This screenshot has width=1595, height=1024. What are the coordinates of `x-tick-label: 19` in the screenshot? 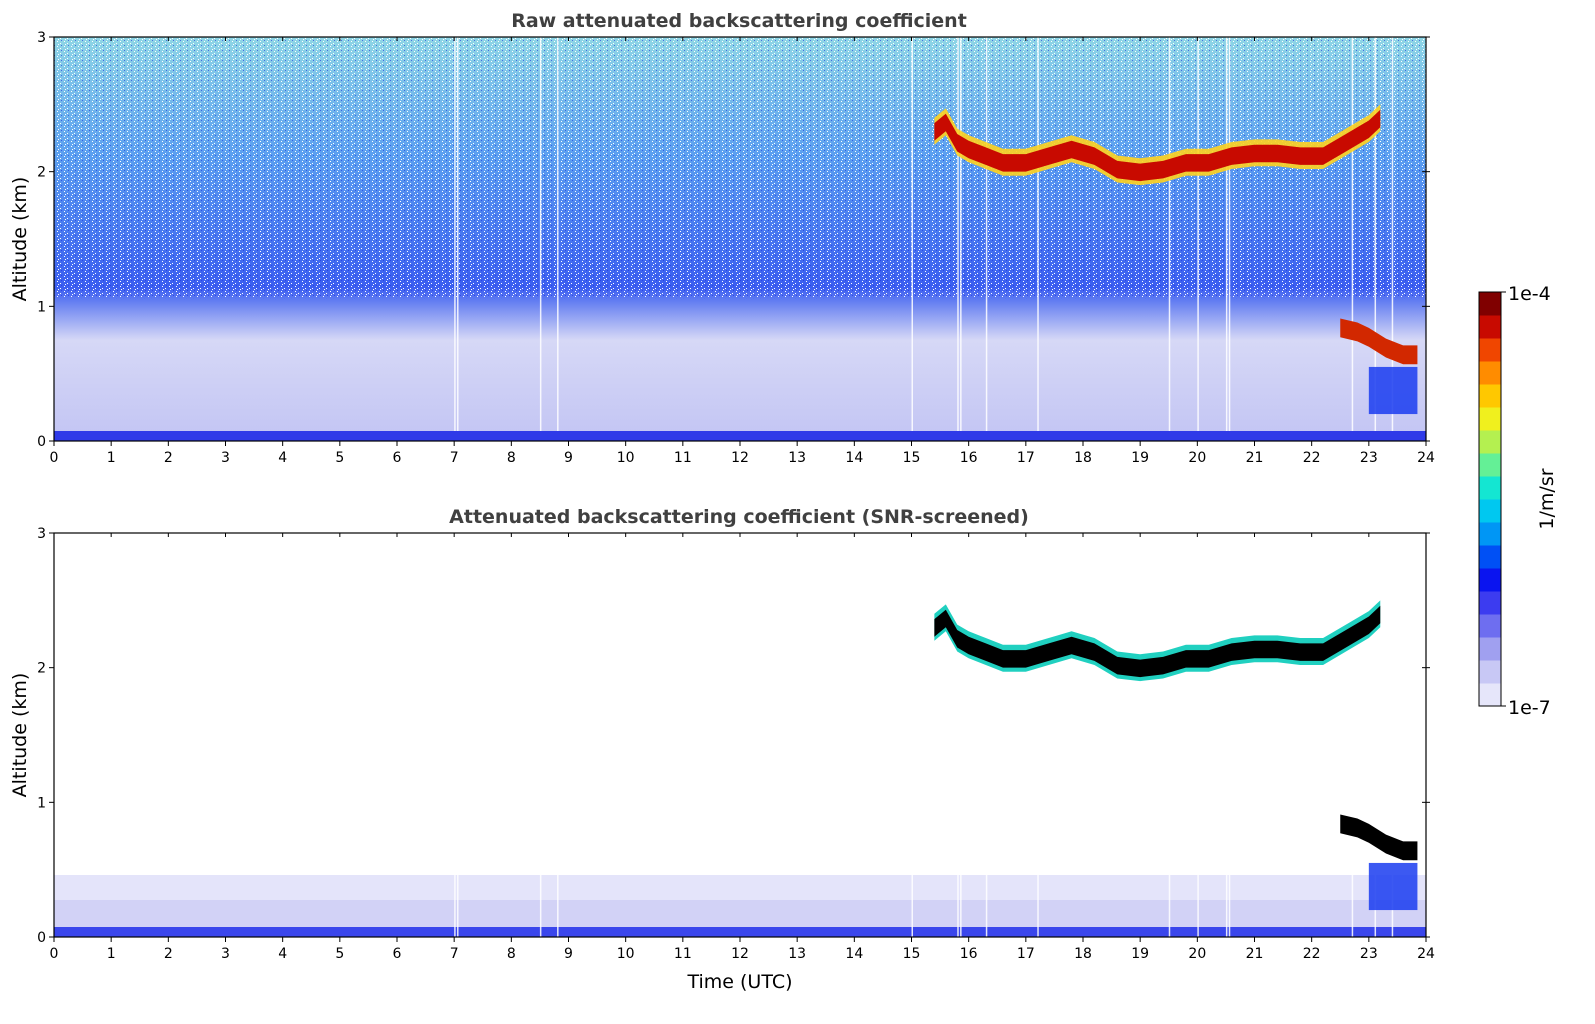 It's located at (1140, 458).